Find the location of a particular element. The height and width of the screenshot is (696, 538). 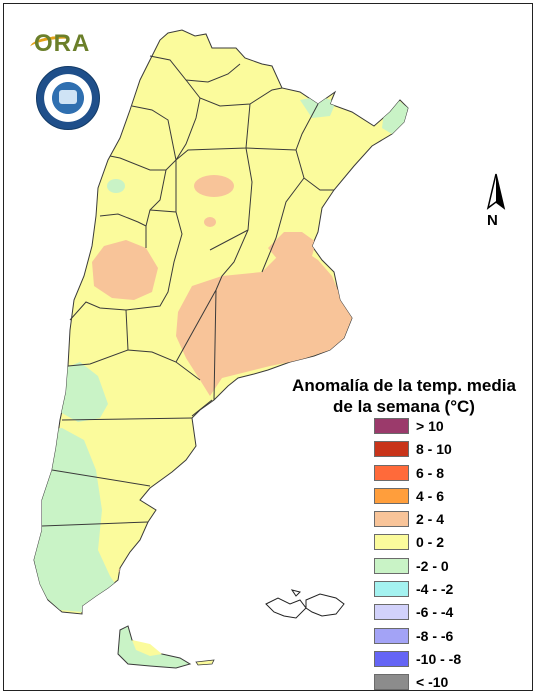

legend-label: < -10 is located at coordinates (432, 682).